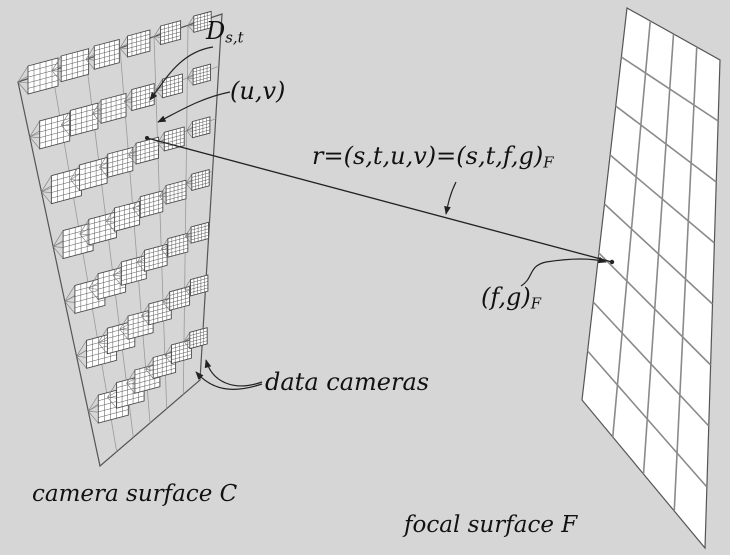  I want to click on data-cameras-label: data cameras, so click(347, 382).